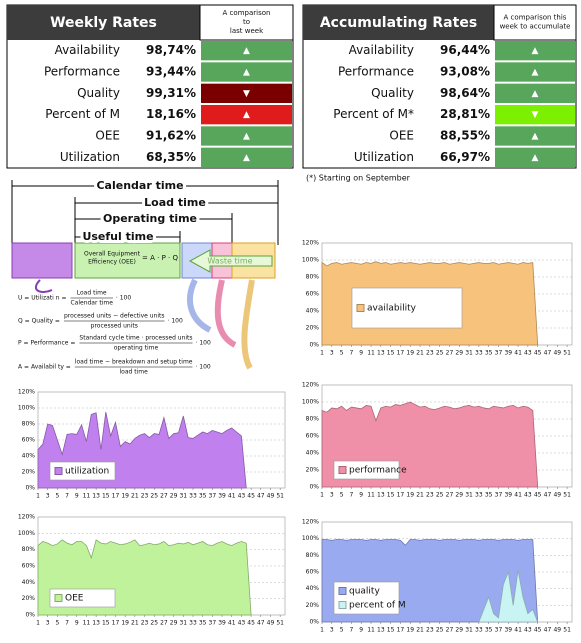 The width and height of the screenshot is (581, 643). Describe the element at coordinates (242, 496) in the screenshot. I see `x-tick-label: 43` at that location.